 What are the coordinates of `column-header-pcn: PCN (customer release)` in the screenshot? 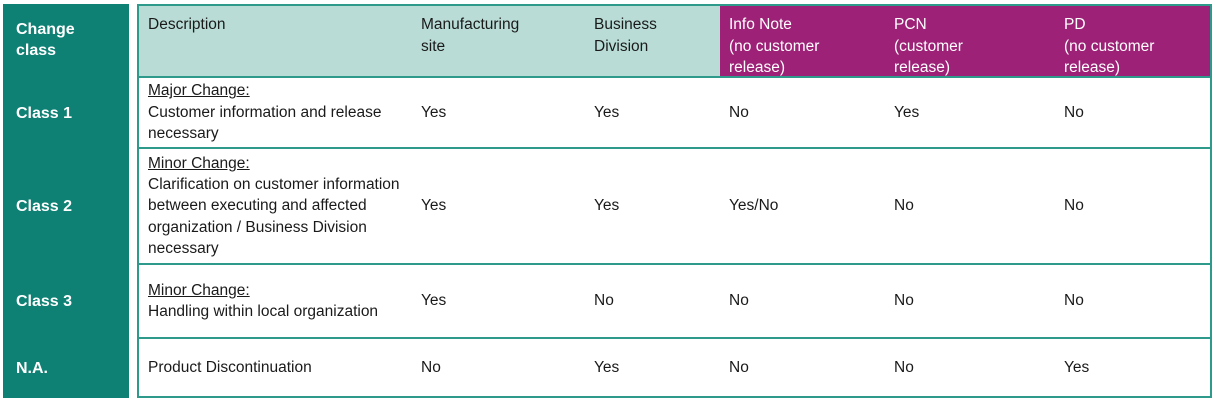 It's located at (970, 41).